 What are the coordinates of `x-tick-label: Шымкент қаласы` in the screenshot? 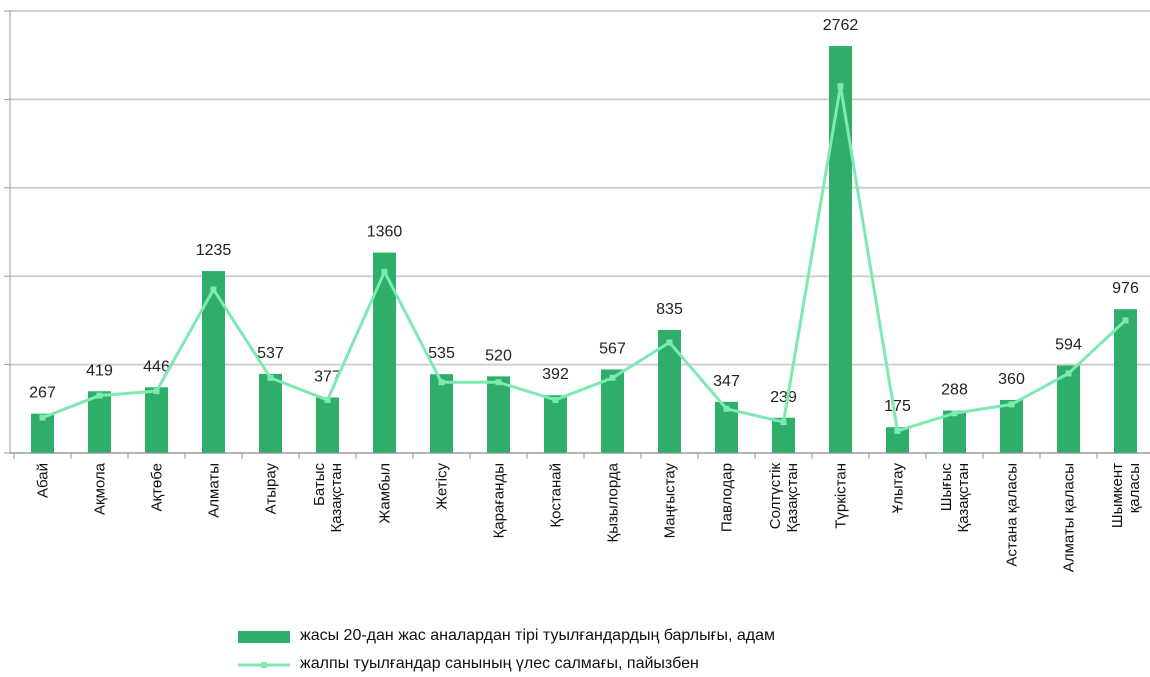 It's located at (1125, 496).